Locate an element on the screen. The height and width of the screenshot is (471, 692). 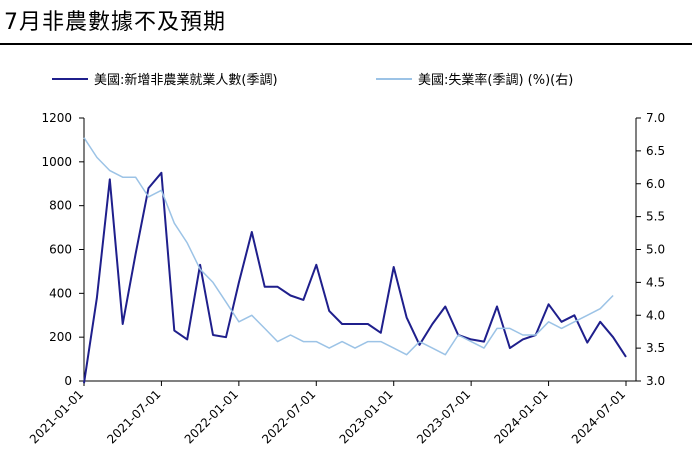
right-tick-label: 6.5 is located at coordinates (655, 151).